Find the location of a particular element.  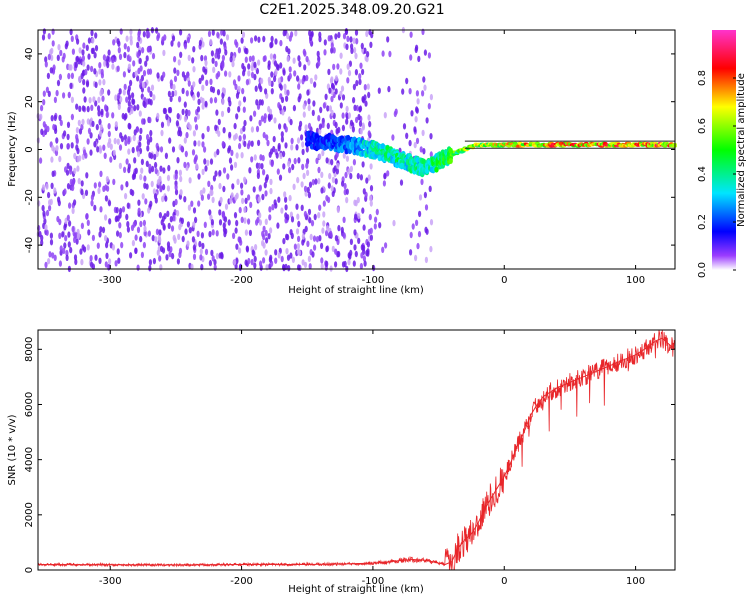

figure-title: C2E1.2025.348.09.20.G21 is located at coordinates (351, 10).